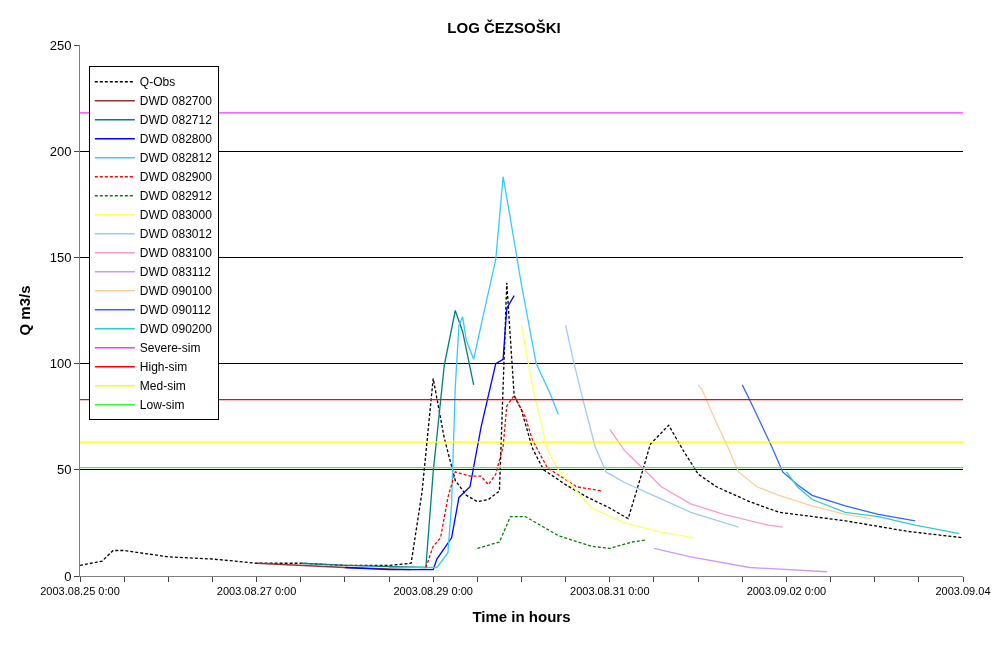  Describe the element at coordinates (504, 28) in the screenshot. I see `chart-title: LOG ČEZSOŠKI` at that location.